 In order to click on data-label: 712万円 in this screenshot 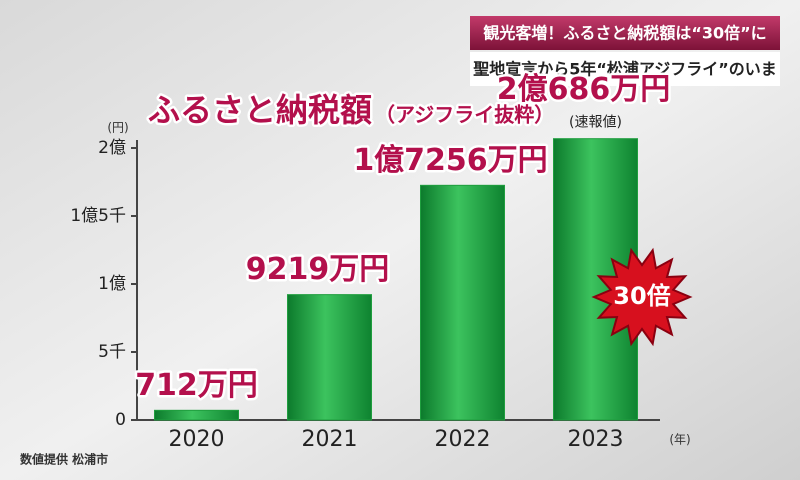, I will do `click(196, 385)`.